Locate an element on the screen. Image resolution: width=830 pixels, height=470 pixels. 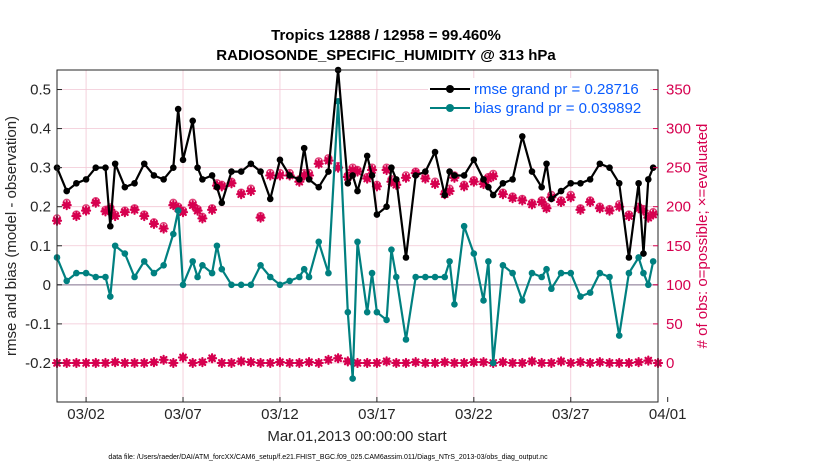
y-axis-right-label: # of obs: o=possible; ×=evaluated is located at coordinates (702, 236).